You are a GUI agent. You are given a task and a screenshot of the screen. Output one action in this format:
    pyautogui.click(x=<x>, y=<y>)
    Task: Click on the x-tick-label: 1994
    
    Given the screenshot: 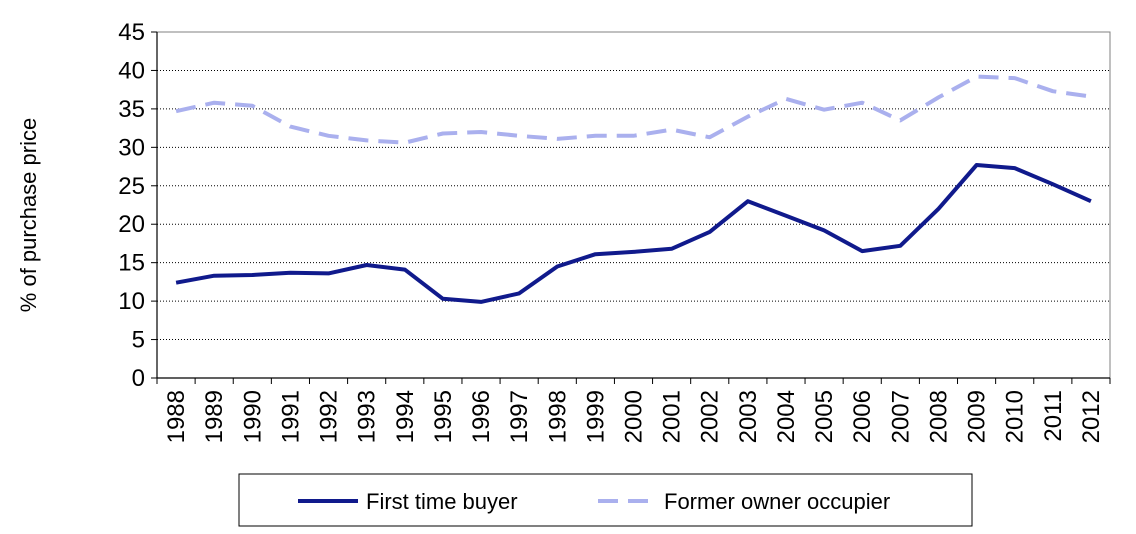 What is the action you would take?
    pyautogui.click(x=405, y=416)
    